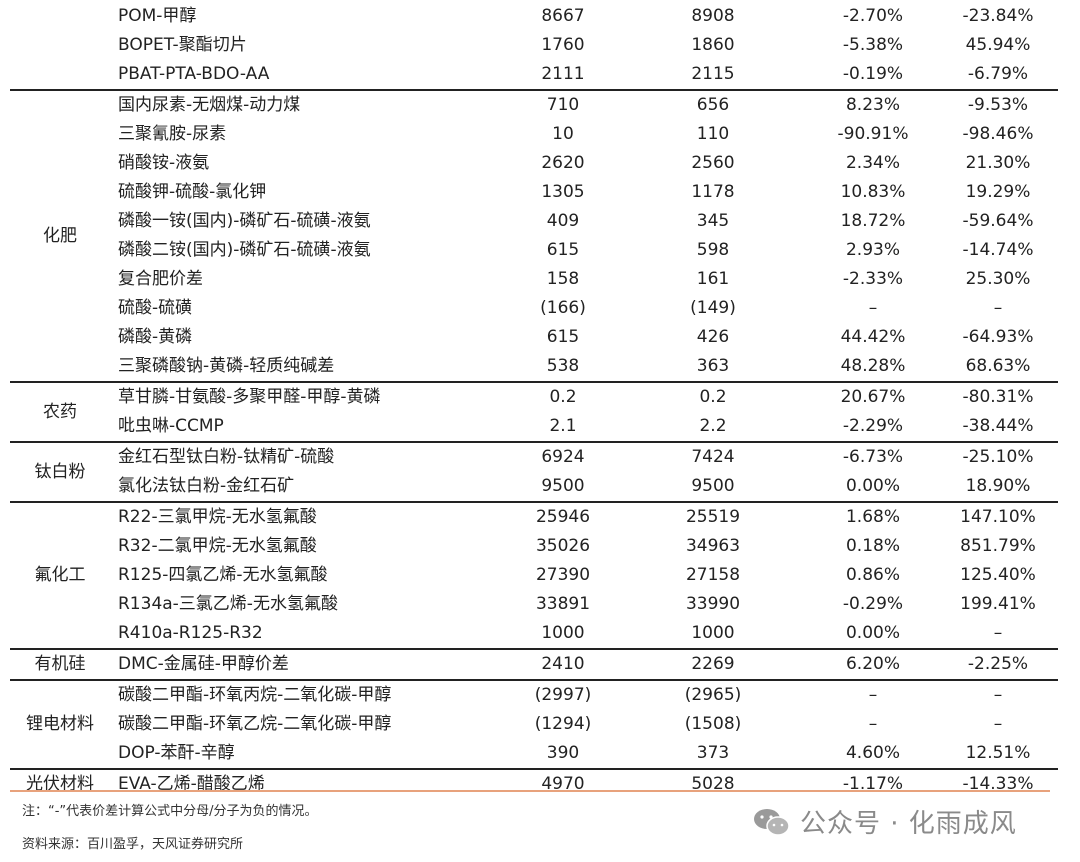  Describe the element at coordinates (172, 134) in the screenshot. I see `spread-name-cell: 三聚氰胺-尿素` at that location.